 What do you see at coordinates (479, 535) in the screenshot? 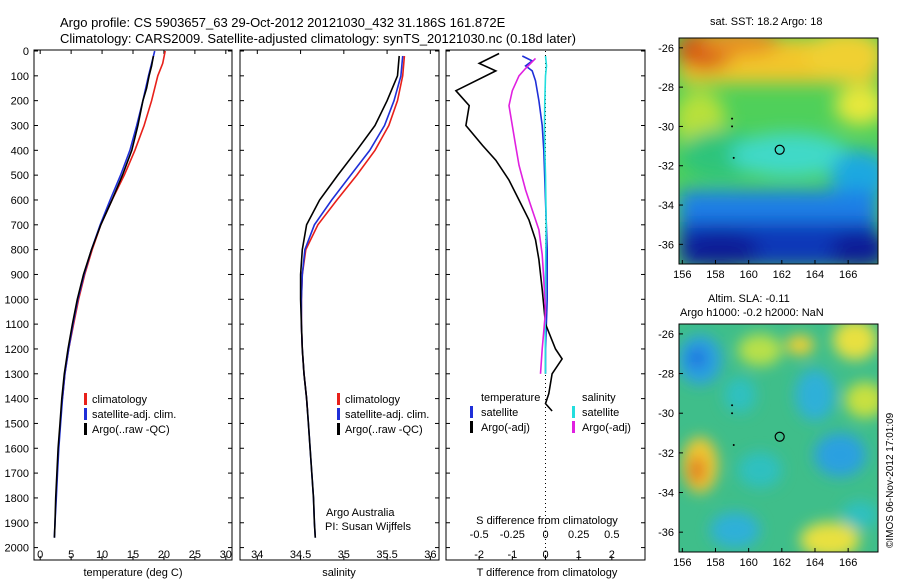
I see `top-x-tick-label: -0.5` at bounding box center [479, 535].